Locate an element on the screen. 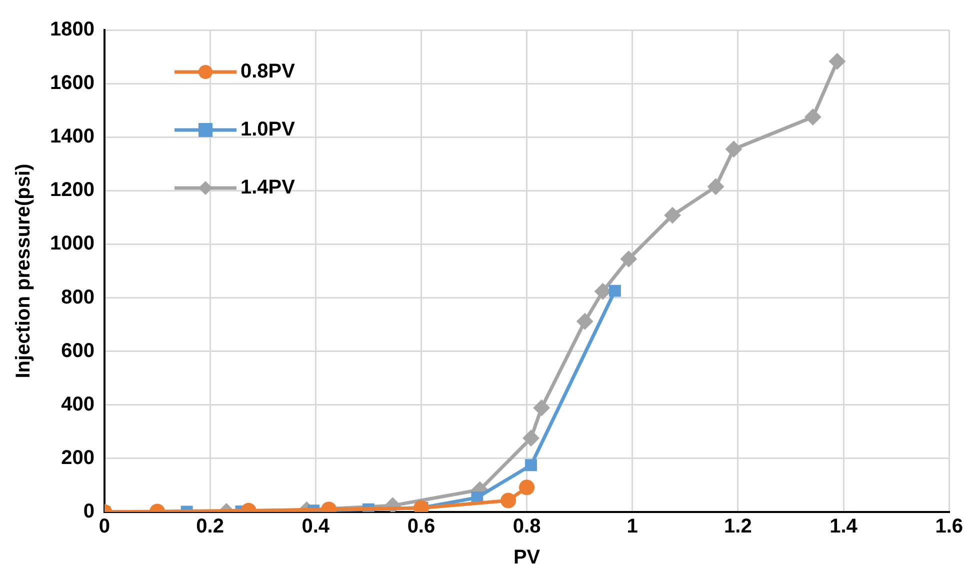 This screenshot has height=582, width=974. y-tick-label: 200 is located at coordinates (77, 457).